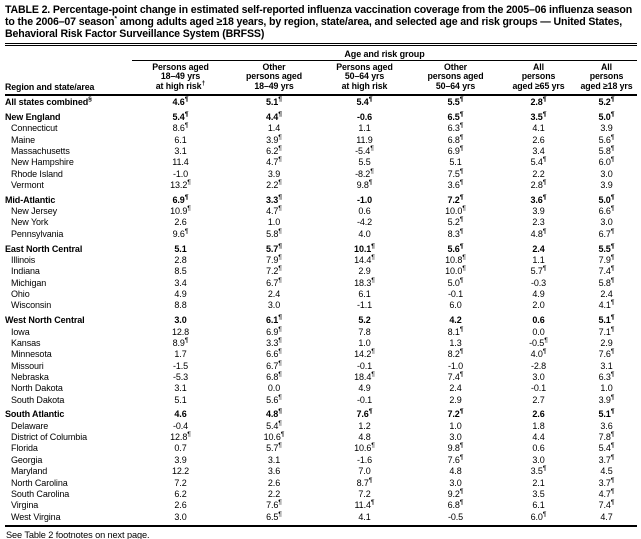 The width and height of the screenshot is (641, 539). I want to click on row-label: Connecticut, so click(34, 128).